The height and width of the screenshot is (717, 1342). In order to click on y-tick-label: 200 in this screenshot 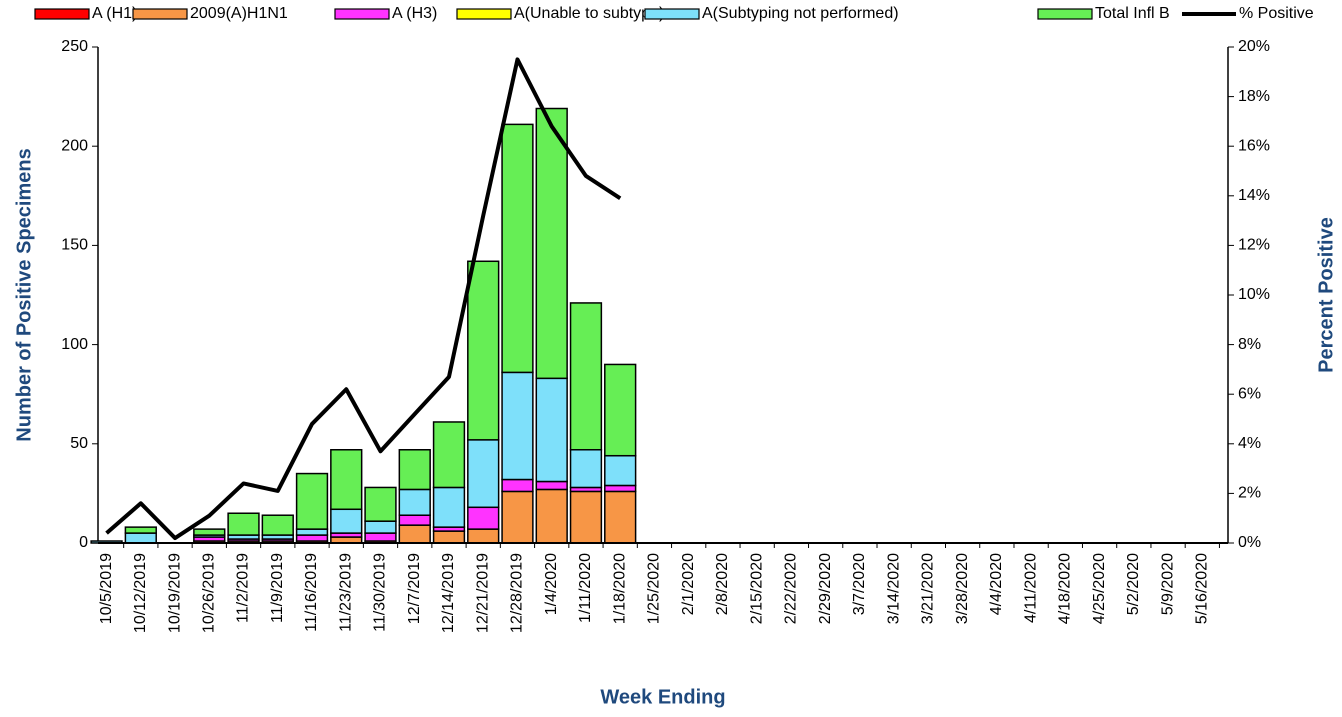, I will do `click(74, 145)`.